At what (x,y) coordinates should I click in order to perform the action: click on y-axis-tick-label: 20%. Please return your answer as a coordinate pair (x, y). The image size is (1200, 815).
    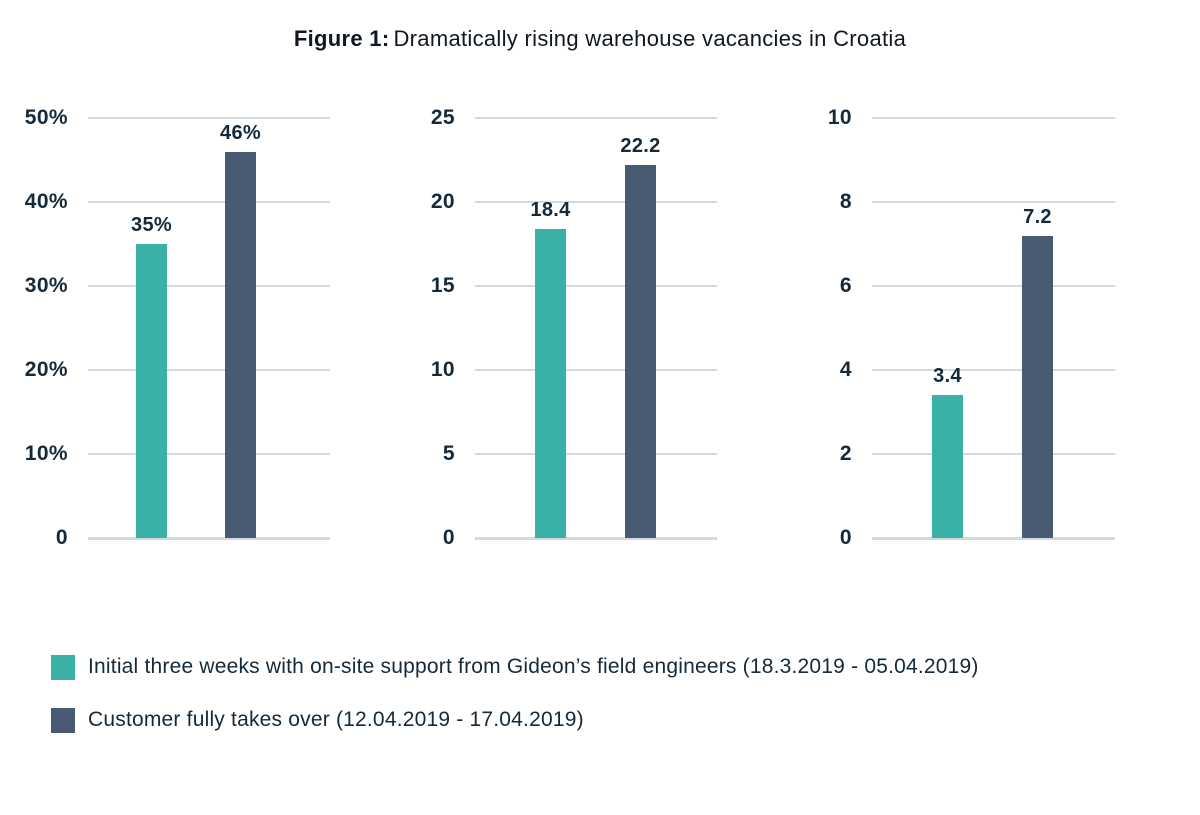
    Looking at the image, I should click on (46, 369).